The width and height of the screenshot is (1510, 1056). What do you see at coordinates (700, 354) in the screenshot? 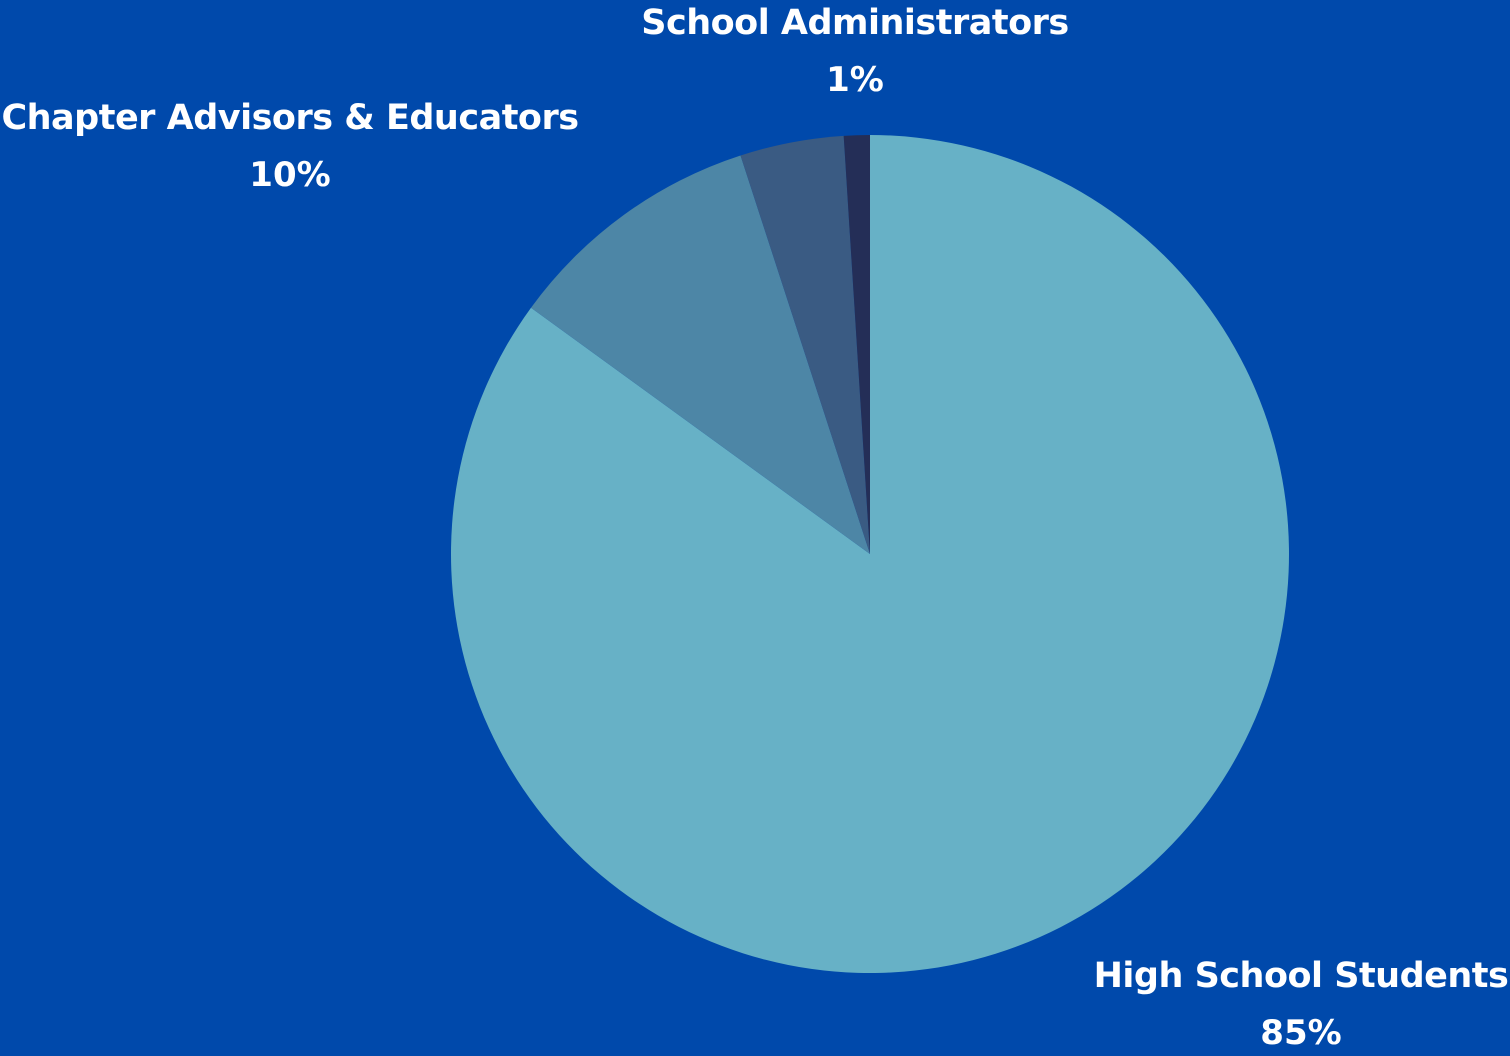
I see `pie-slice-chapter-advisors-educators` at bounding box center [700, 354].